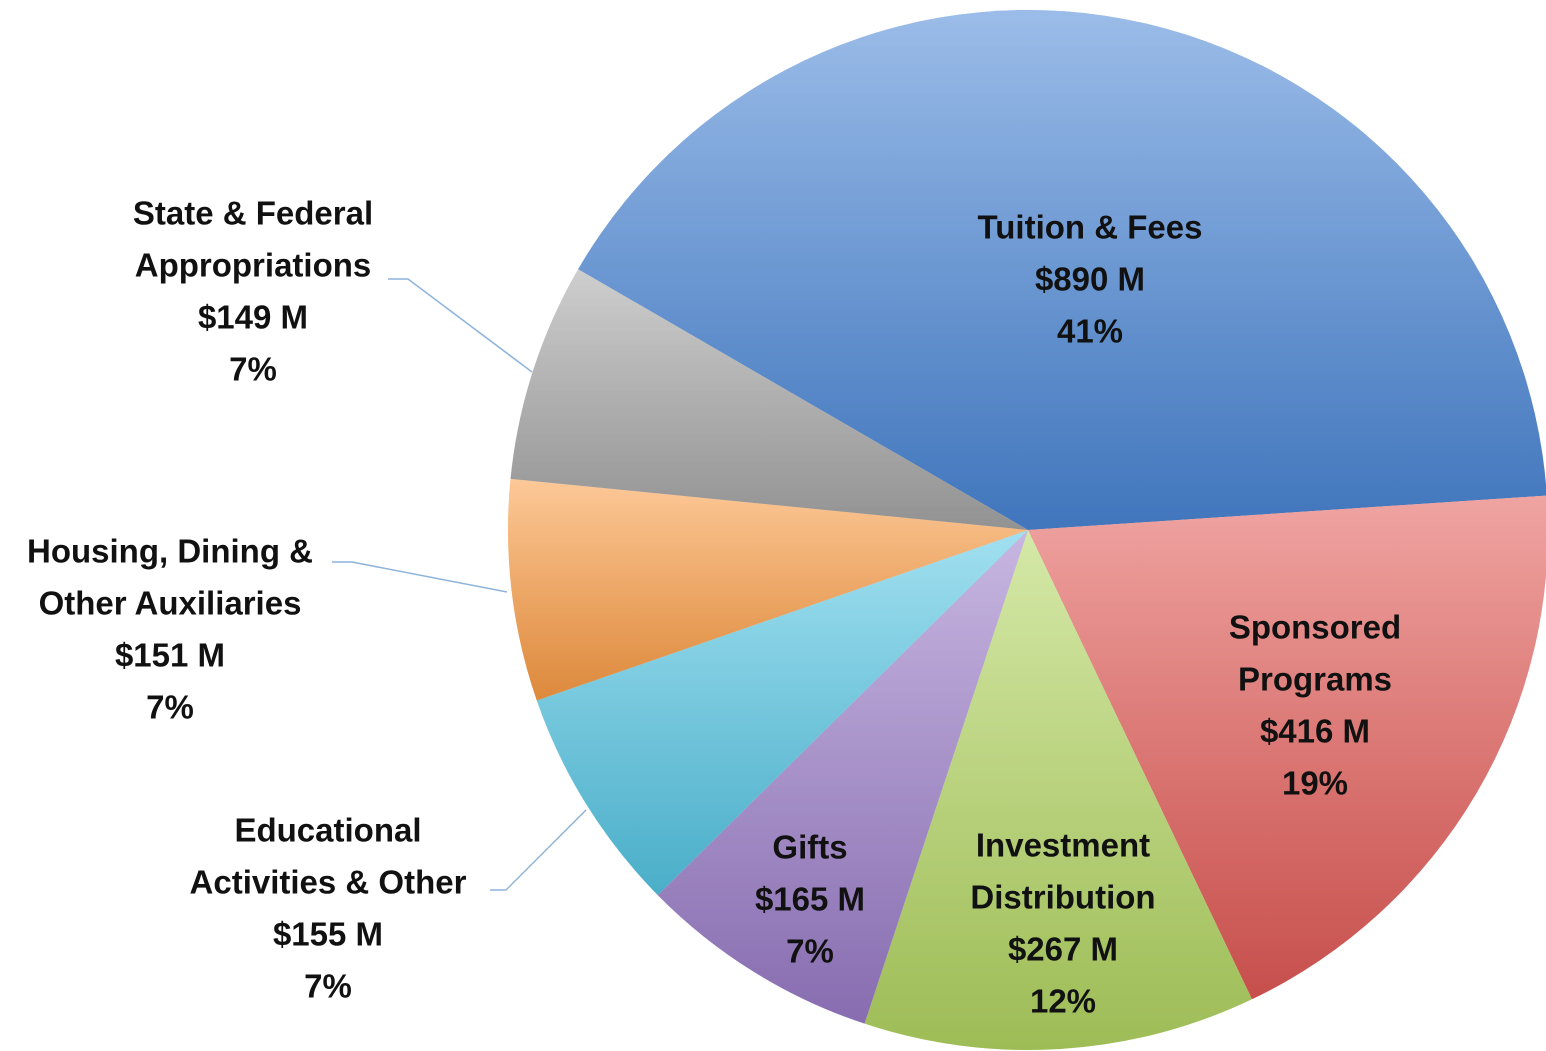  What do you see at coordinates (1063, 1001) in the screenshot?
I see `percent-label: 12%` at bounding box center [1063, 1001].